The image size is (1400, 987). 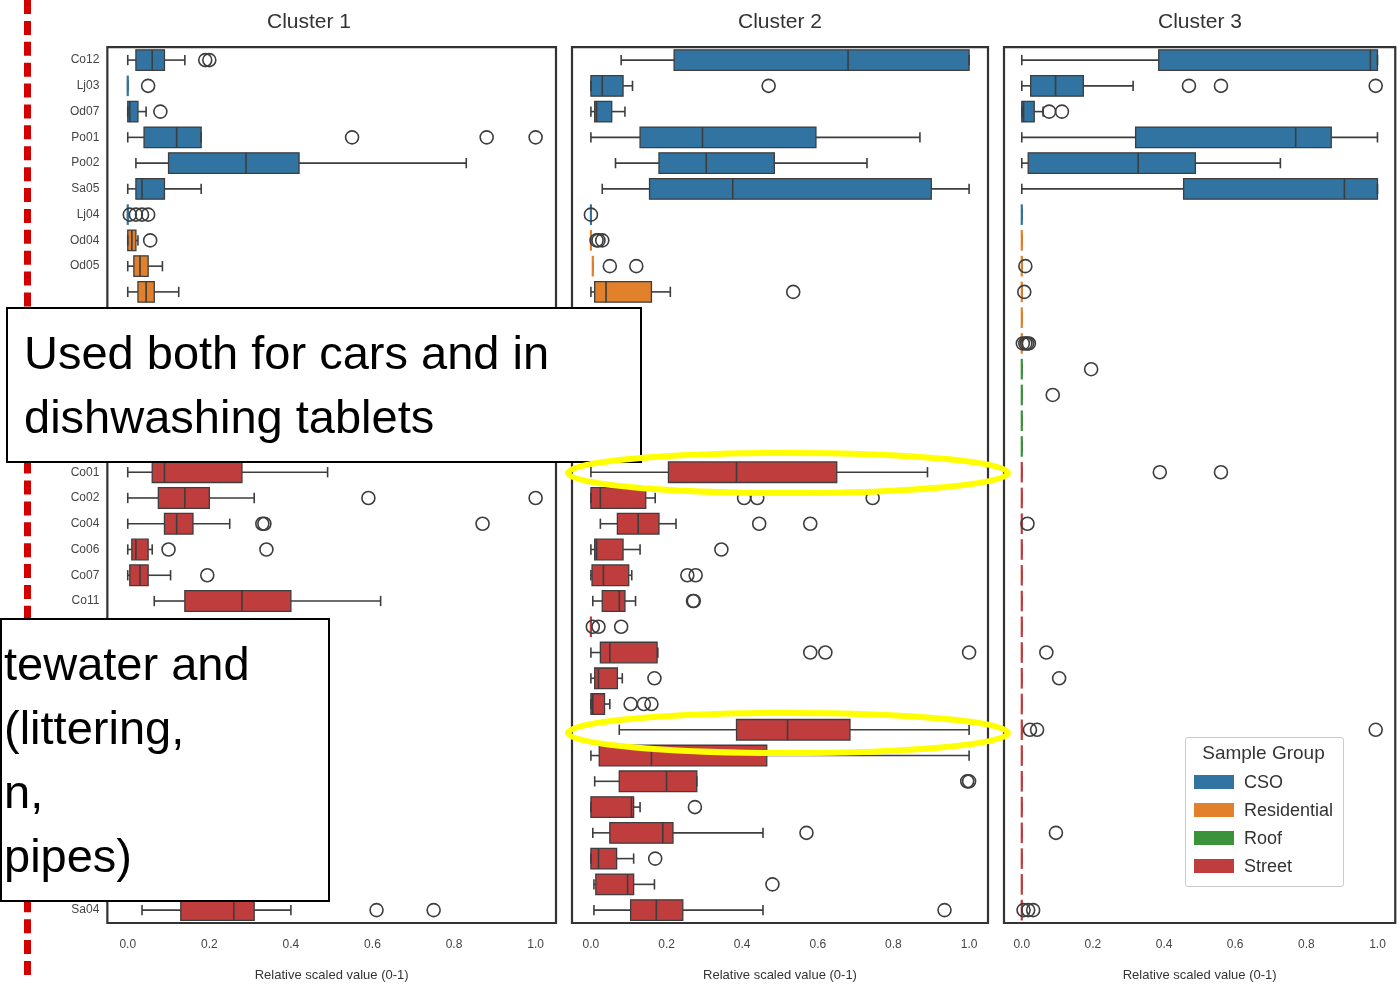 What do you see at coordinates (85, 110) in the screenshot?
I see `y-tick-label: Od07` at bounding box center [85, 110].